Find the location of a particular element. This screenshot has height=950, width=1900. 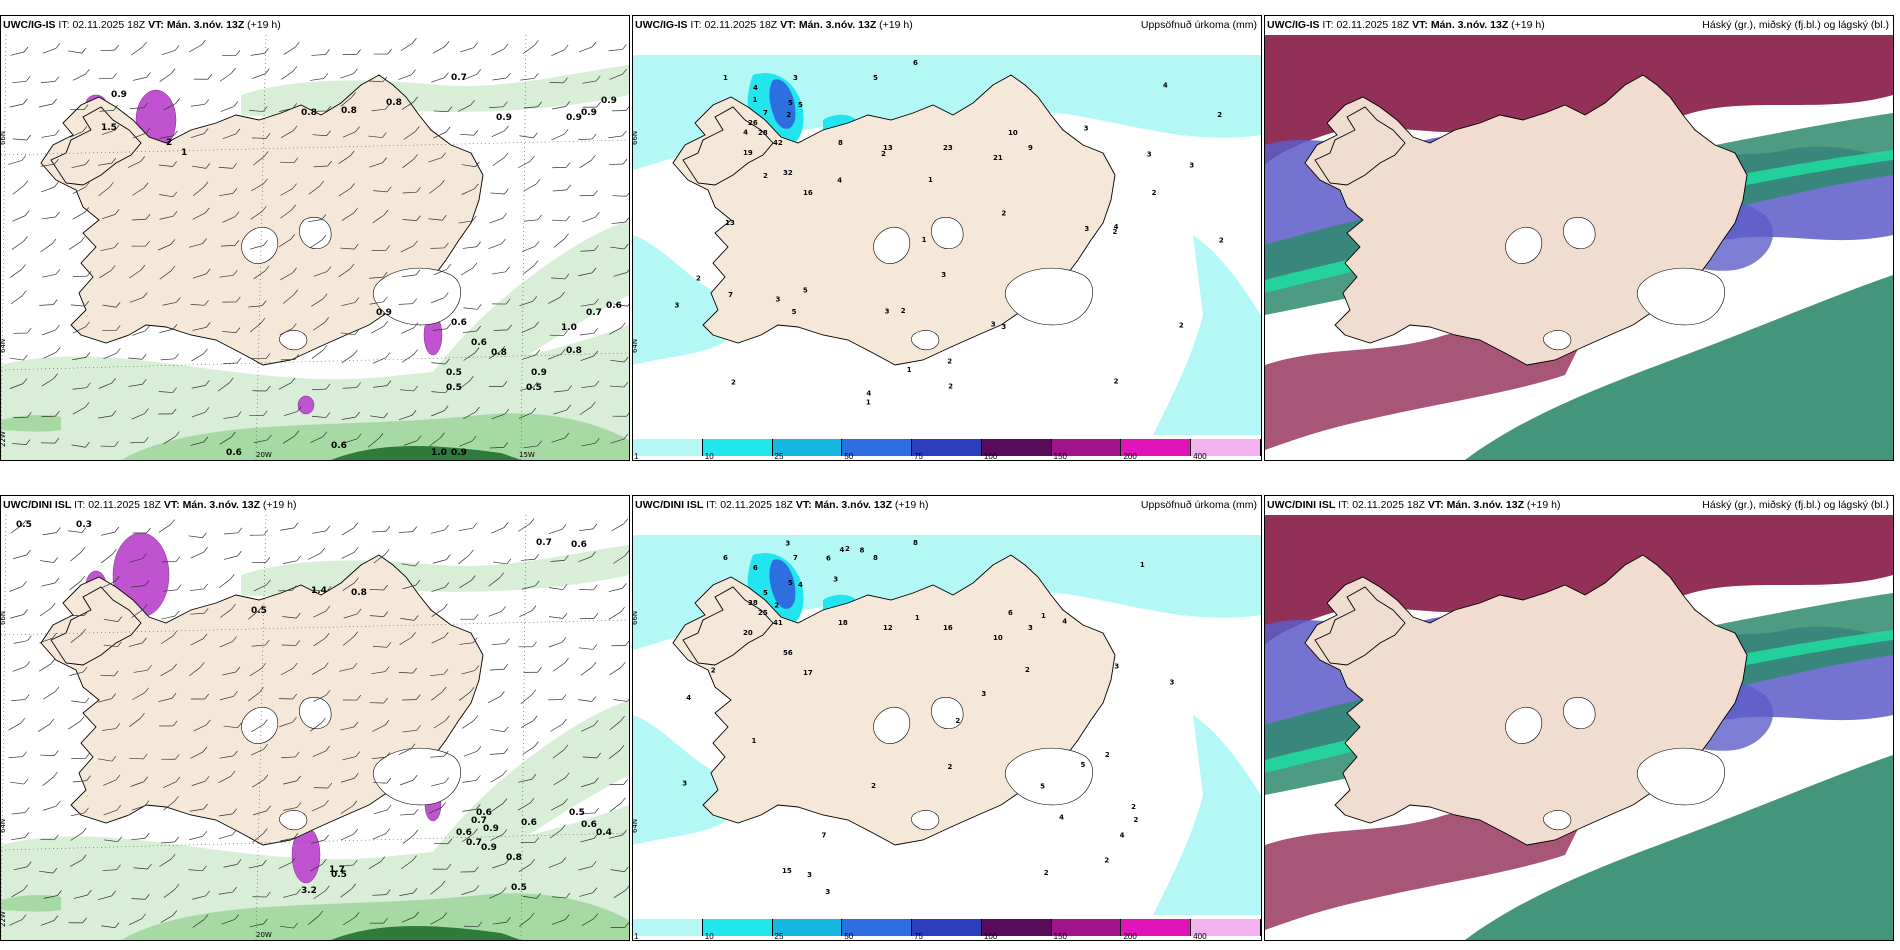

precip-value-label: 26 is located at coordinates (753, 123).